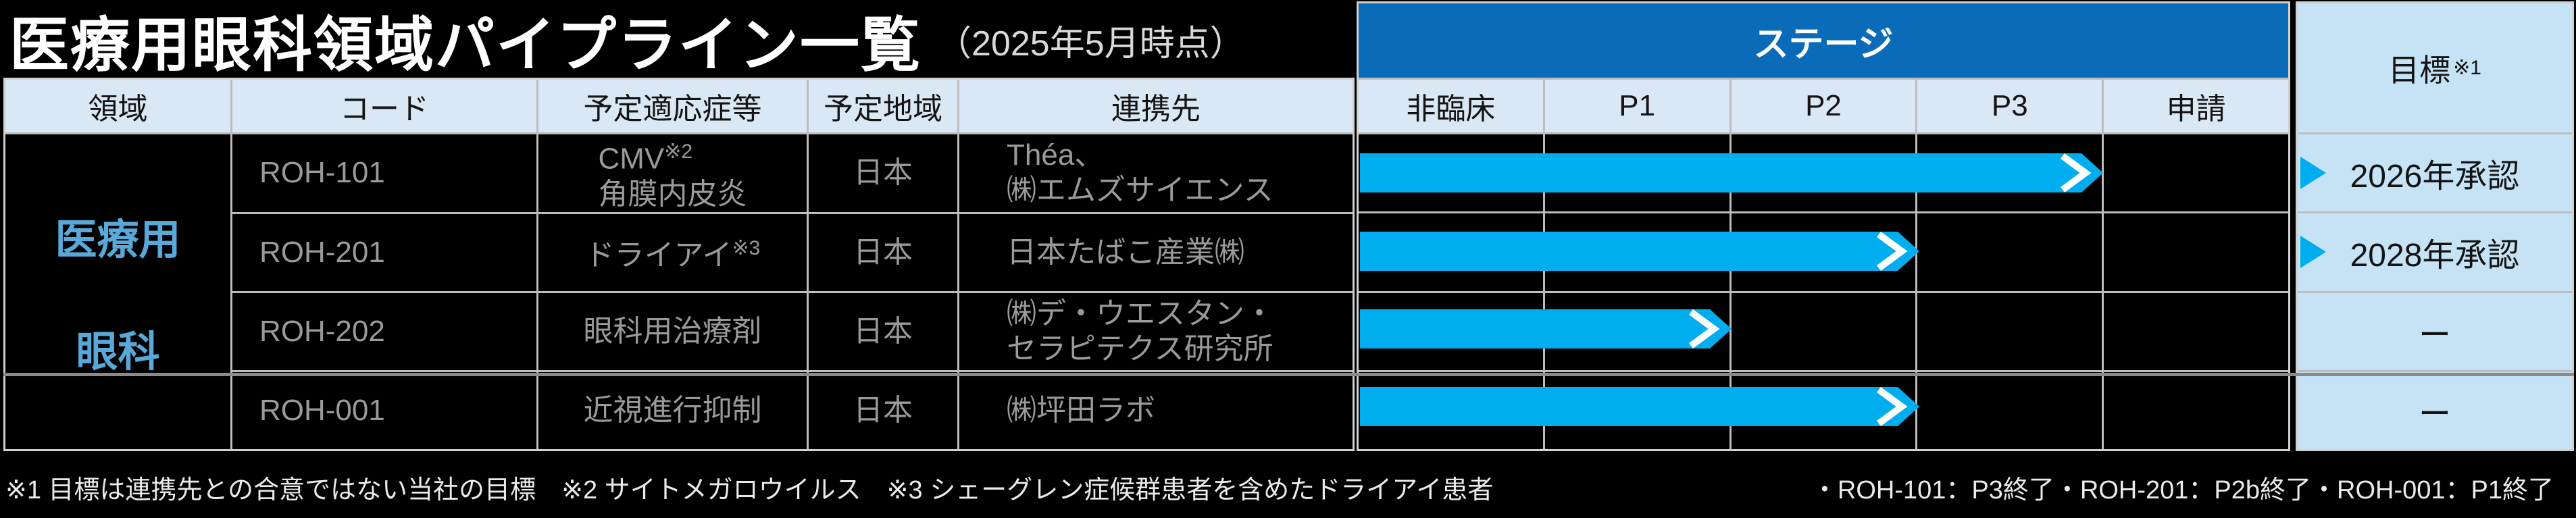 This screenshot has height=518, width=2576. What do you see at coordinates (1140, 191) in the screenshot?
I see `row1-partner-line2: ㈱エムズサイエンス` at bounding box center [1140, 191].